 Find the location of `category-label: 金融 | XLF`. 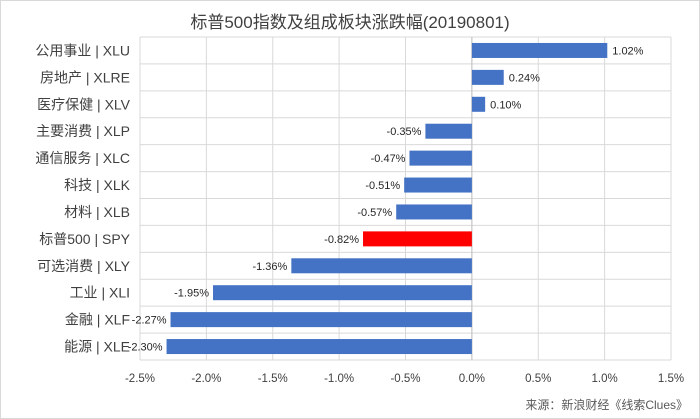

category-label: 金融 | XLF is located at coordinates (97, 320).